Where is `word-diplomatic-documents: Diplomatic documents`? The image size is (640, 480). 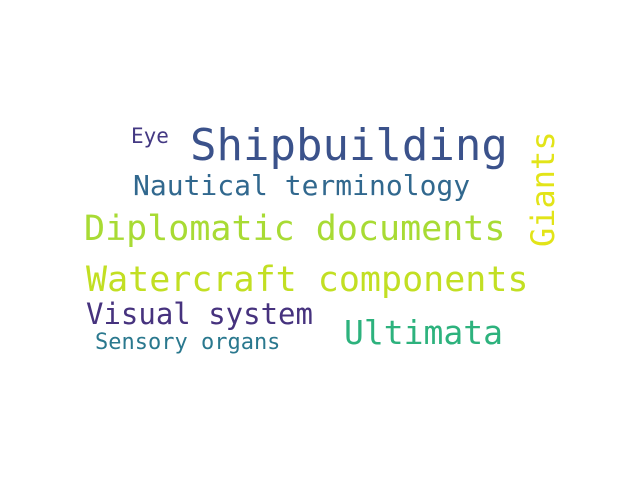 word-diplomatic-documents: Diplomatic documents is located at coordinates (295, 229).